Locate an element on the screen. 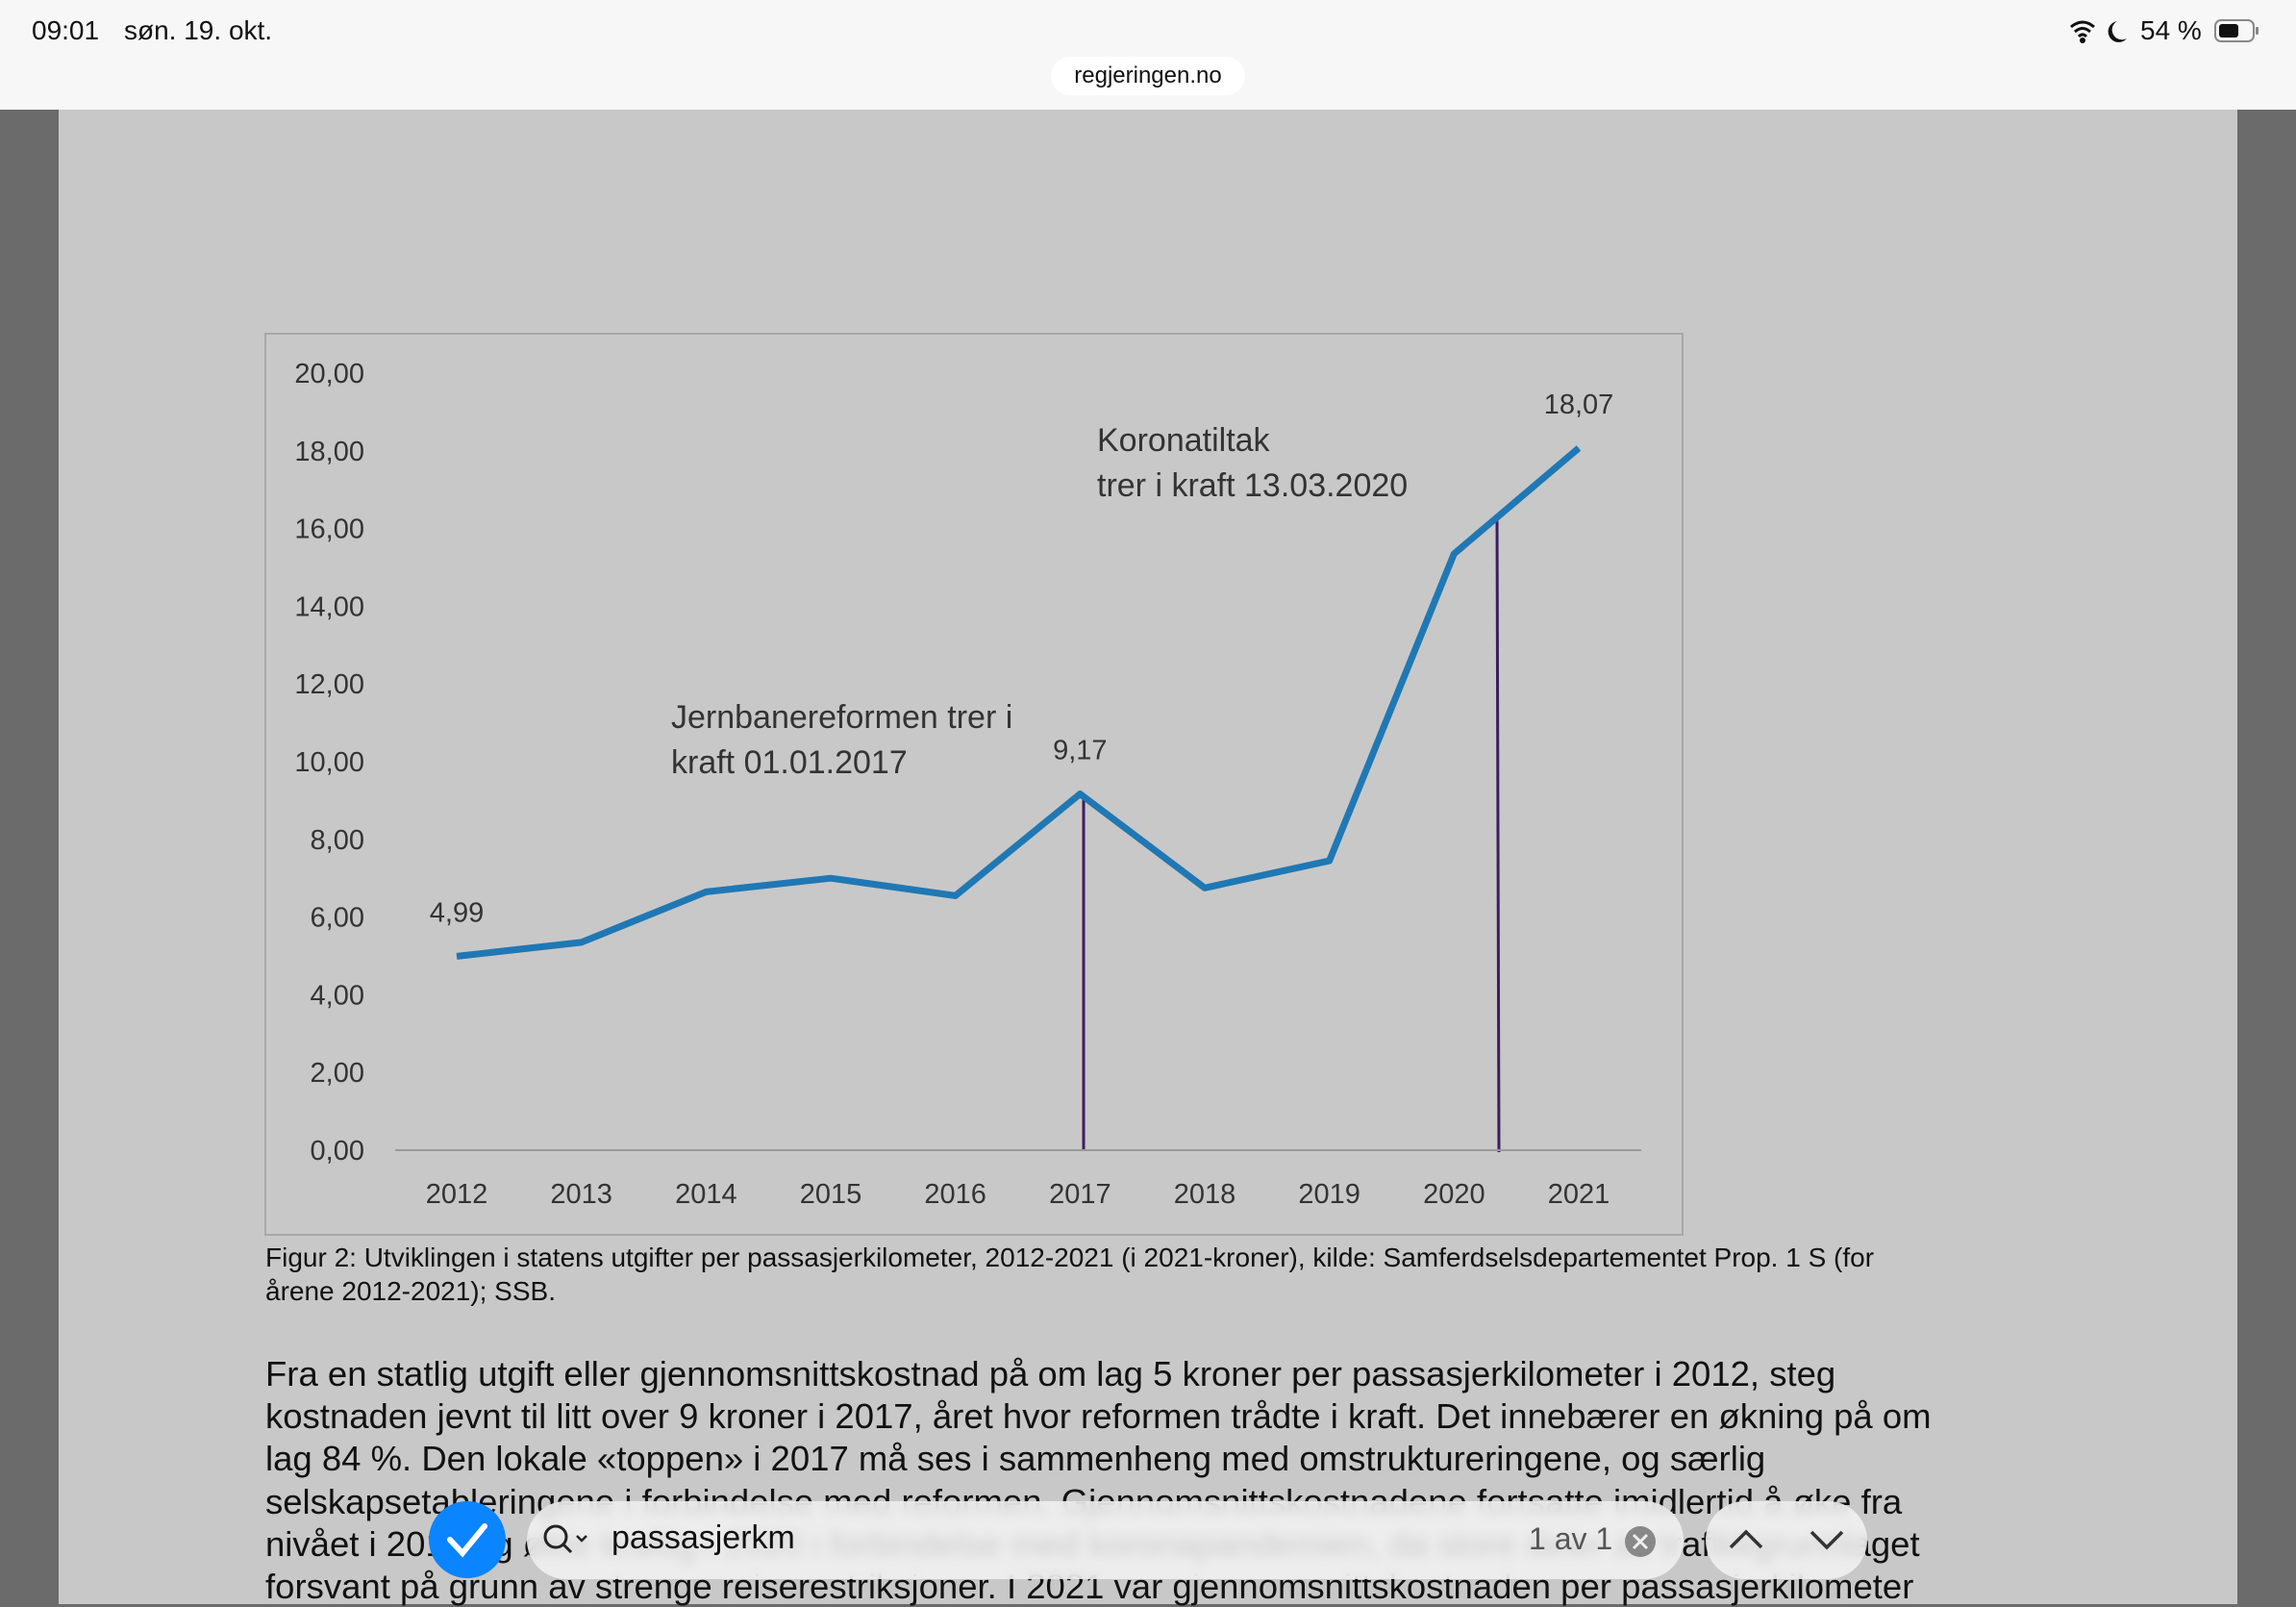 This screenshot has width=2296, height=1607. caption: årene 2012-2021); SSB. is located at coordinates (410, 1291).